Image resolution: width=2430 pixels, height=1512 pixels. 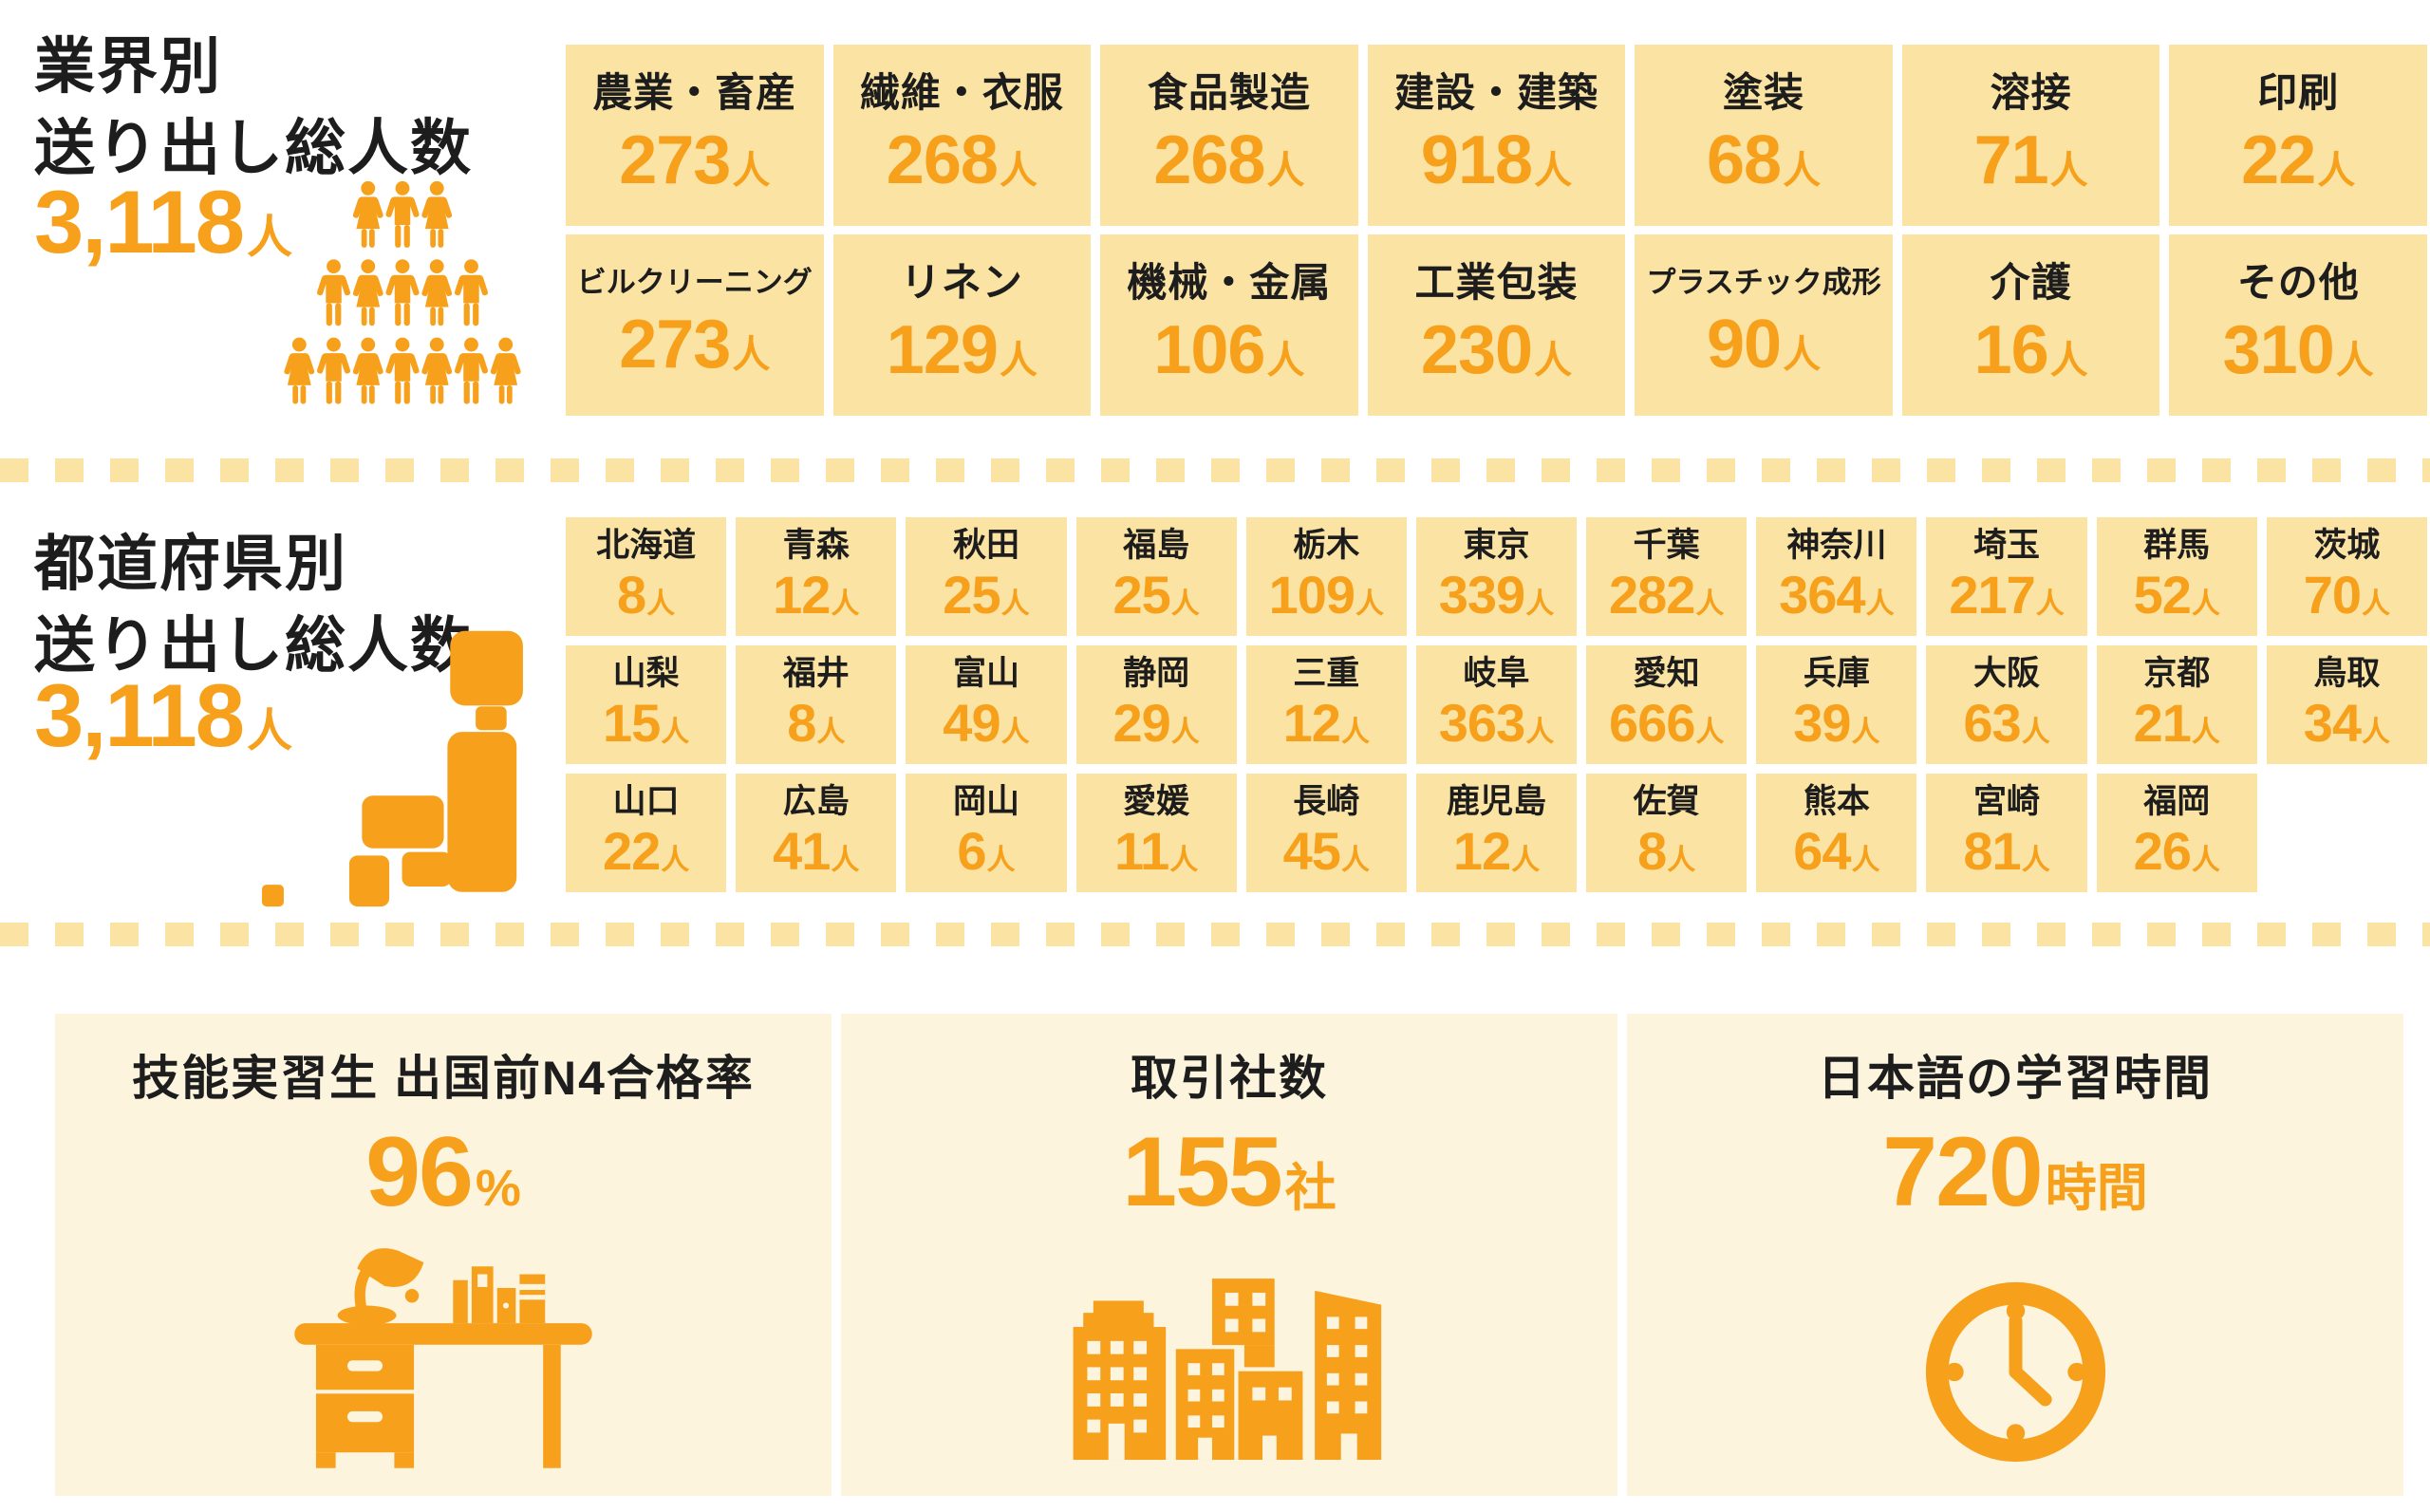 What do you see at coordinates (139, 222) in the screenshot?
I see `industry-total-value: 3,118` at bounding box center [139, 222].